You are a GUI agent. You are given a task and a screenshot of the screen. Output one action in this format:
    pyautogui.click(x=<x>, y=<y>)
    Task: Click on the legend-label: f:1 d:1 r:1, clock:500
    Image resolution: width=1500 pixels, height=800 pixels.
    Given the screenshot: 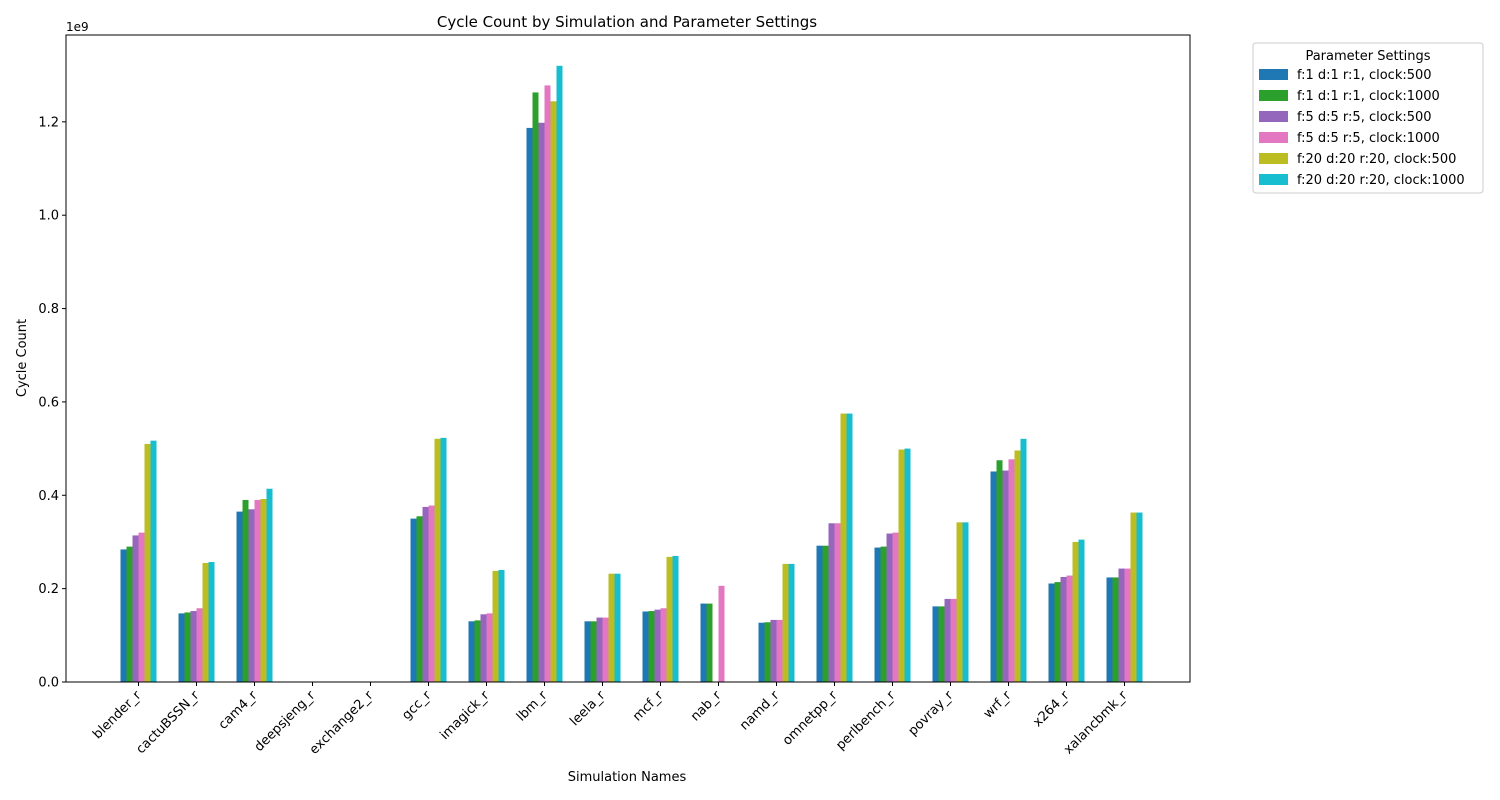 What is the action you would take?
    pyautogui.click(x=1364, y=75)
    